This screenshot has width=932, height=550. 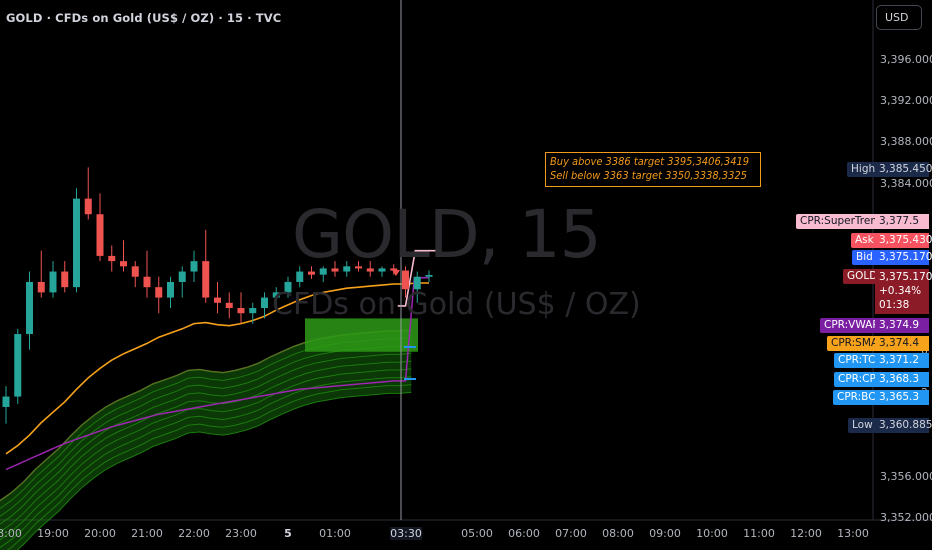 I want to click on low-tag-name: Low, so click(x=862, y=425).